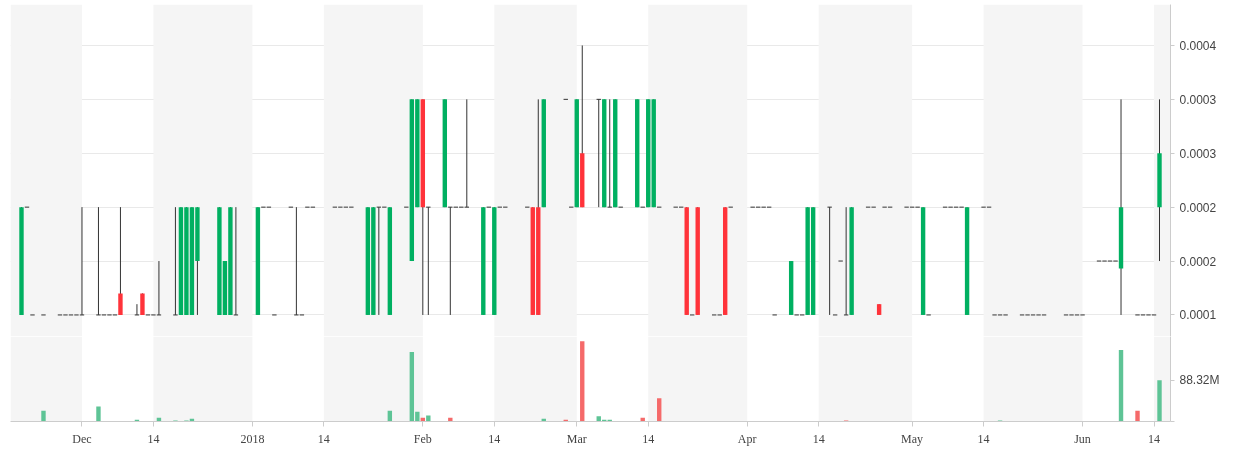 The width and height of the screenshot is (1242, 450). Describe the element at coordinates (1198, 45) in the screenshot. I see `y-tick-label: 0.0004` at that location.